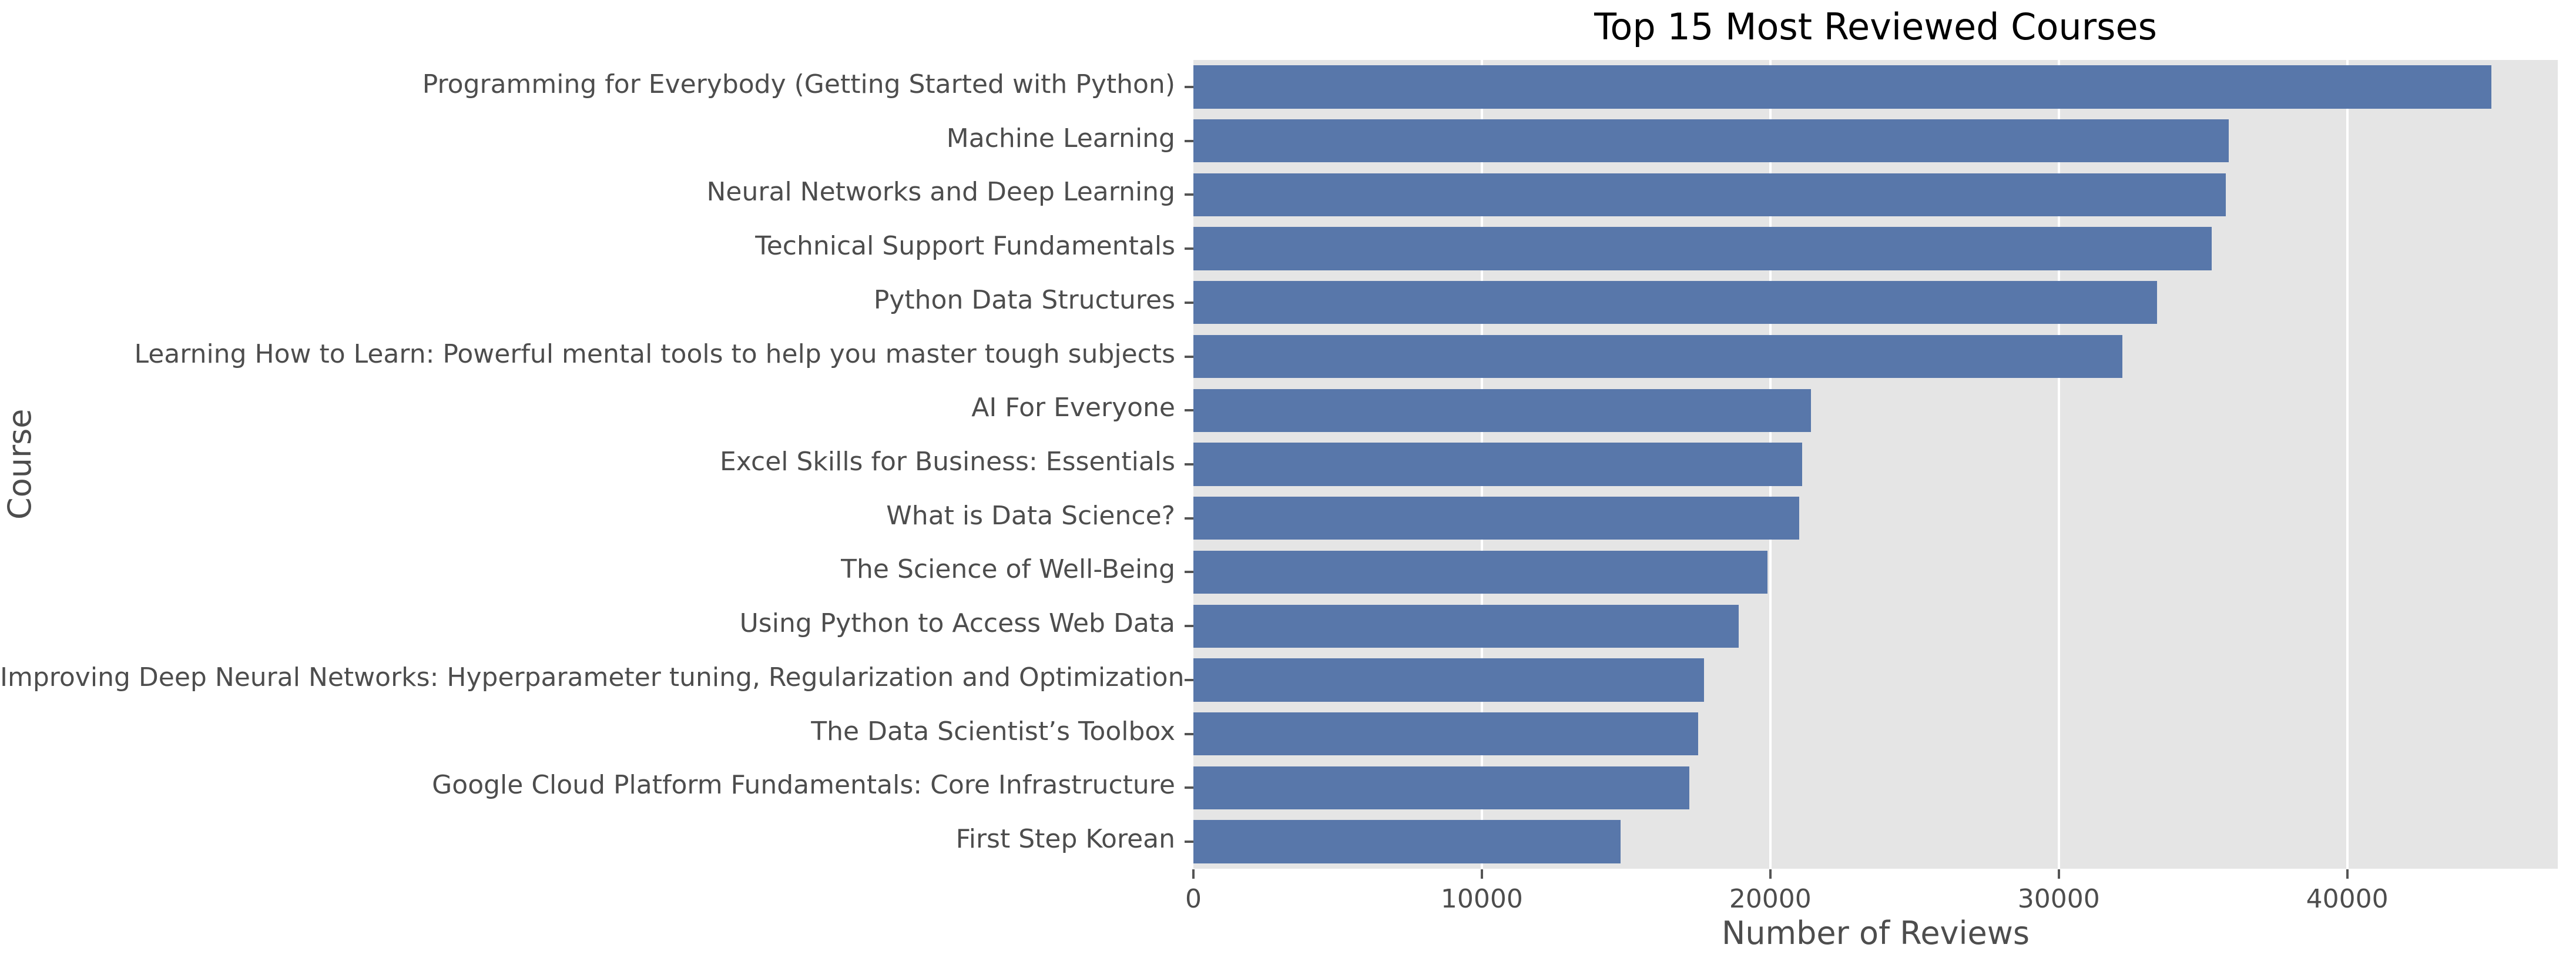 This screenshot has width=2576, height=971. Describe the element at coordinates (1771, 899) in the screenshot. I see `x-tick-label: 20000` at that location.